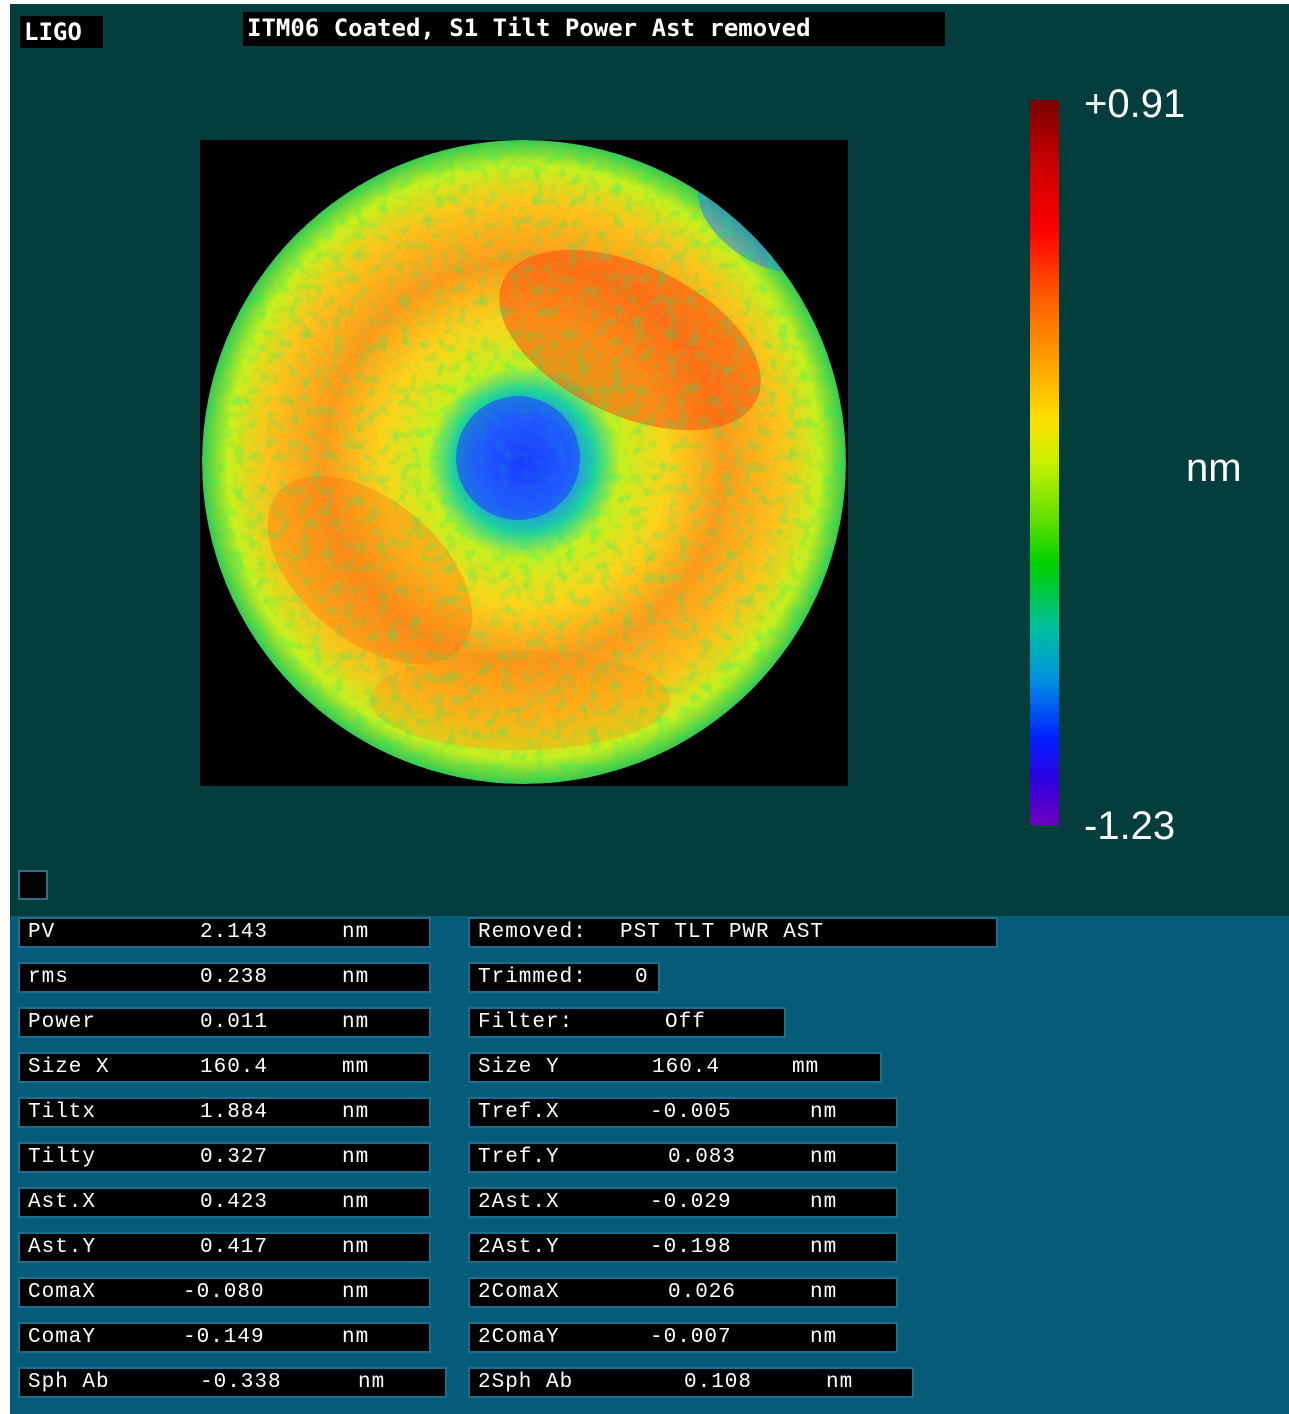  What do you see at coordinates (526, 1022) in the screenshot?
I see `filter-label: Filter:` at bounding box center [526, 1022].